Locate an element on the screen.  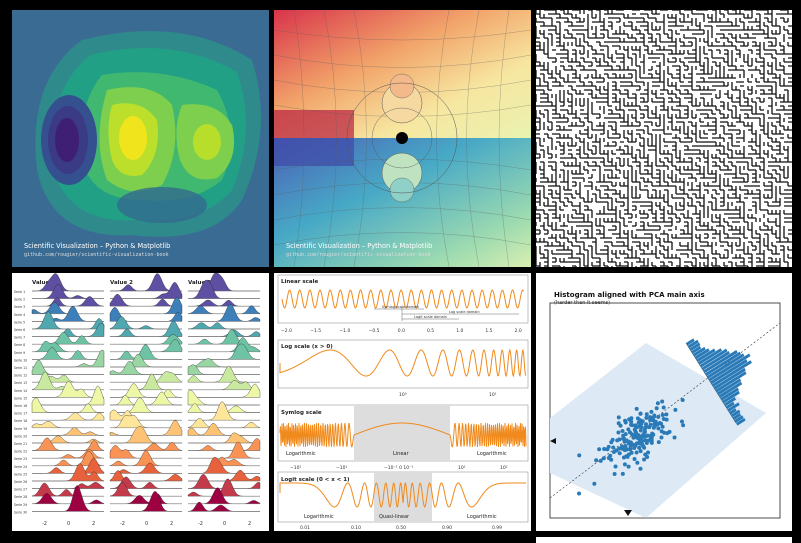
panel-title: Linear scale is located at coordinates (300, 282).